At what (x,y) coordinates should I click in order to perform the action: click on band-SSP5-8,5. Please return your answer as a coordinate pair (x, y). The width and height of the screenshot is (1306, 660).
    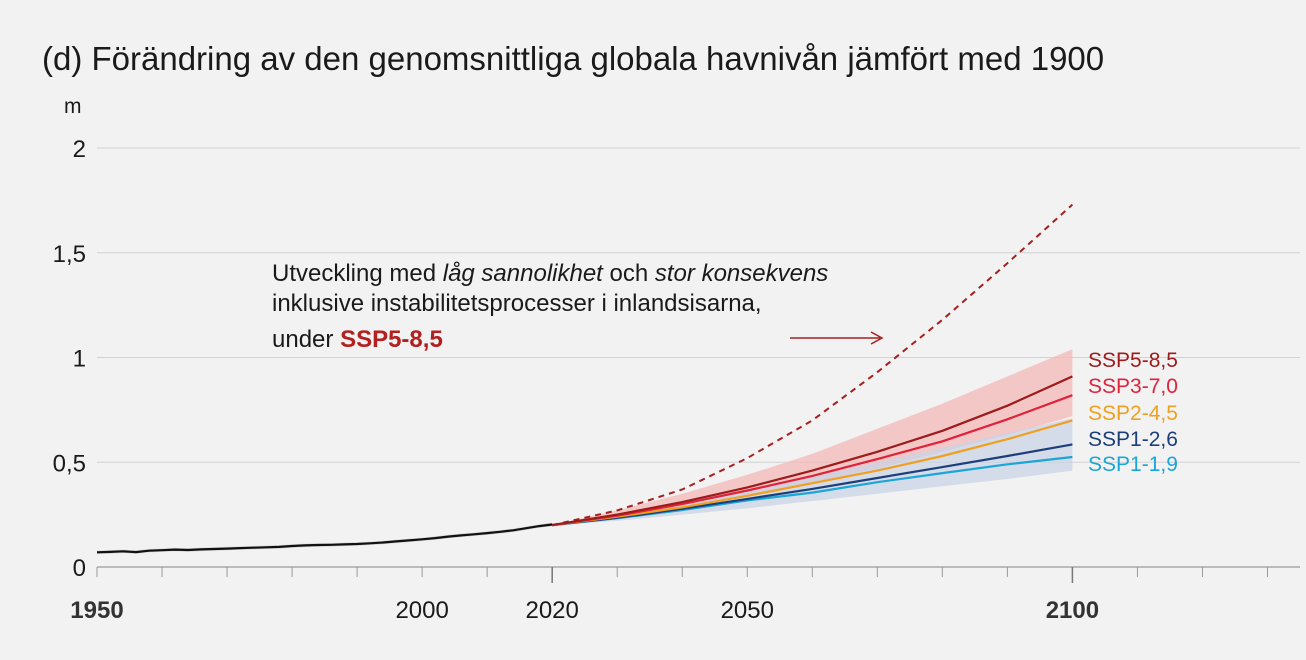
    Looking at the image, I should click on (812, 437).